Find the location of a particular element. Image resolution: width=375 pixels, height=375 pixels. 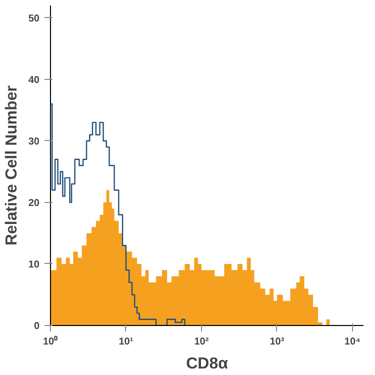

x-tick-label: 10³ is located at coordinates (277, 342).